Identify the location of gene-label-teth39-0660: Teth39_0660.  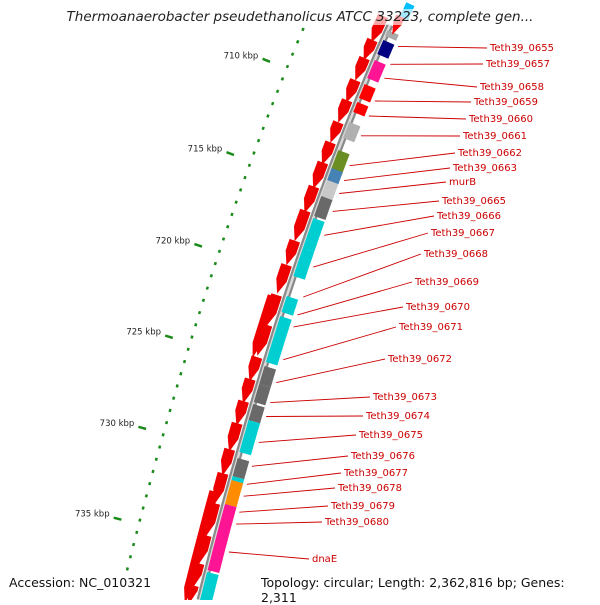
(500, 119).